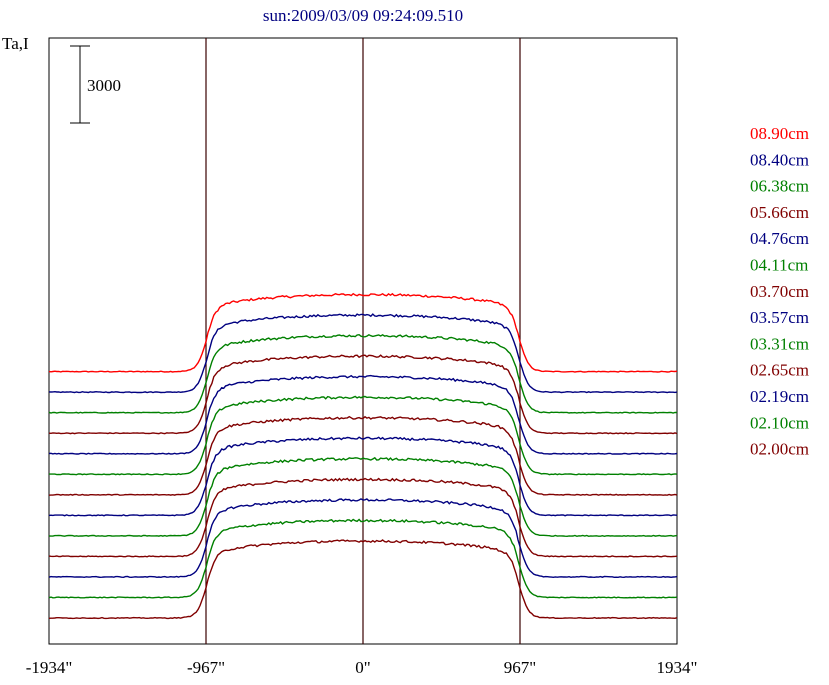  What do you see at coordinates (363, 15) in the screenshot?
I see `chart-title: sun:2009/03/09 09:24:09.510` at bounding box center [363, 15].